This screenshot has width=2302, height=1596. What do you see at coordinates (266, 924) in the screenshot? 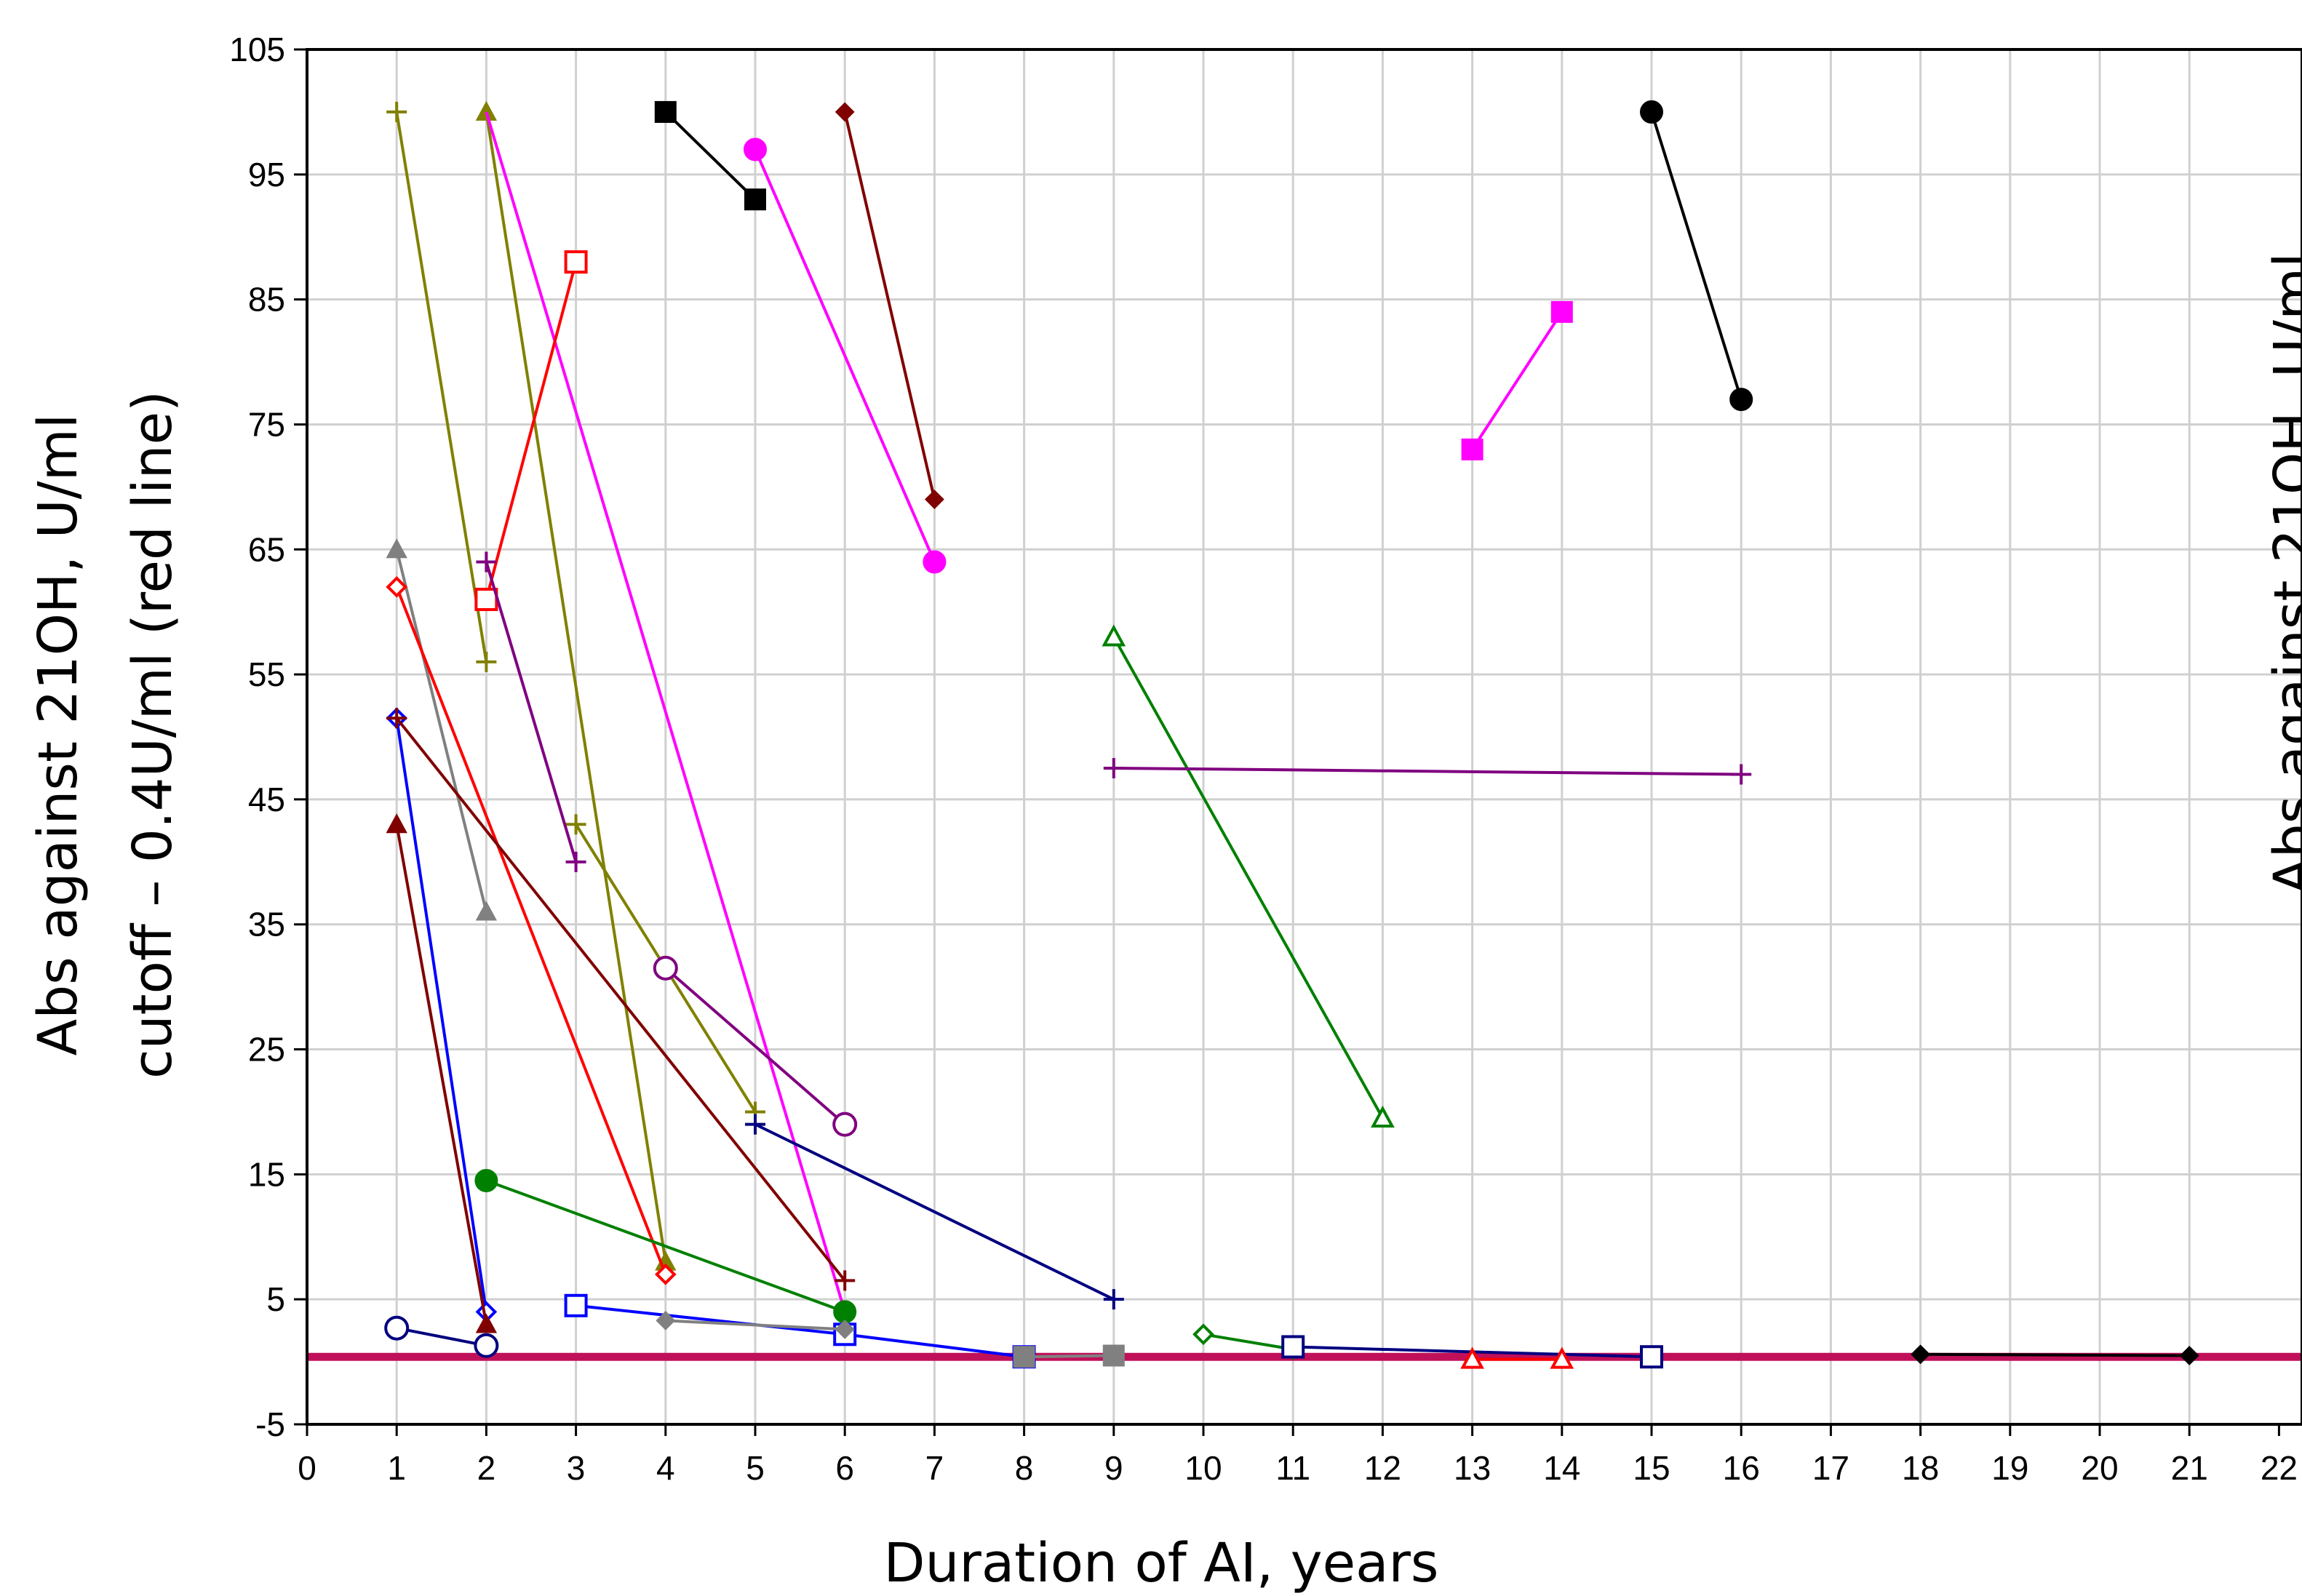
I see `y-tick-label: 35` at bounding box center [266, 924].